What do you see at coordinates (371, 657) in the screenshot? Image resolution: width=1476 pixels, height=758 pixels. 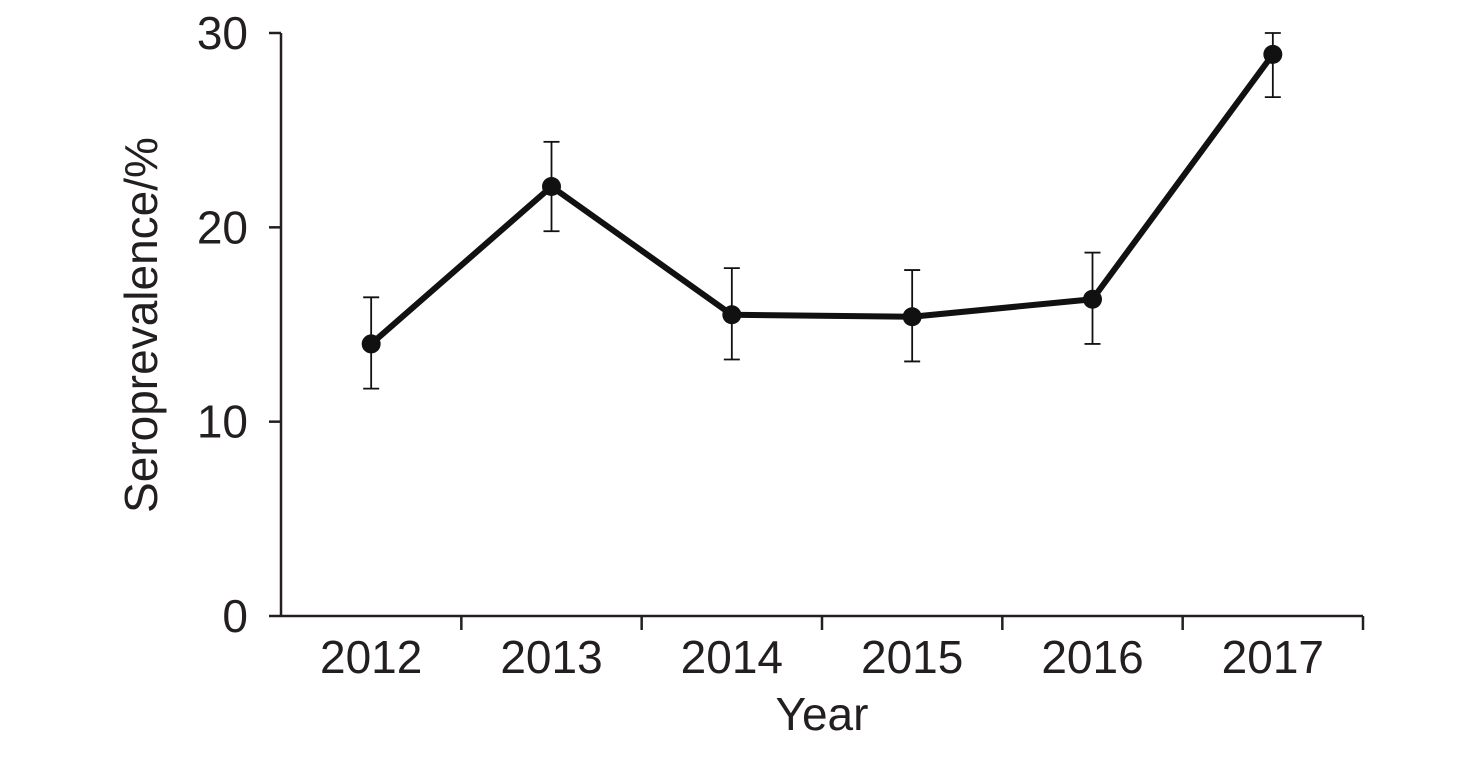 I see `x-tick-label: 2012` at bounding box center [371, 657].